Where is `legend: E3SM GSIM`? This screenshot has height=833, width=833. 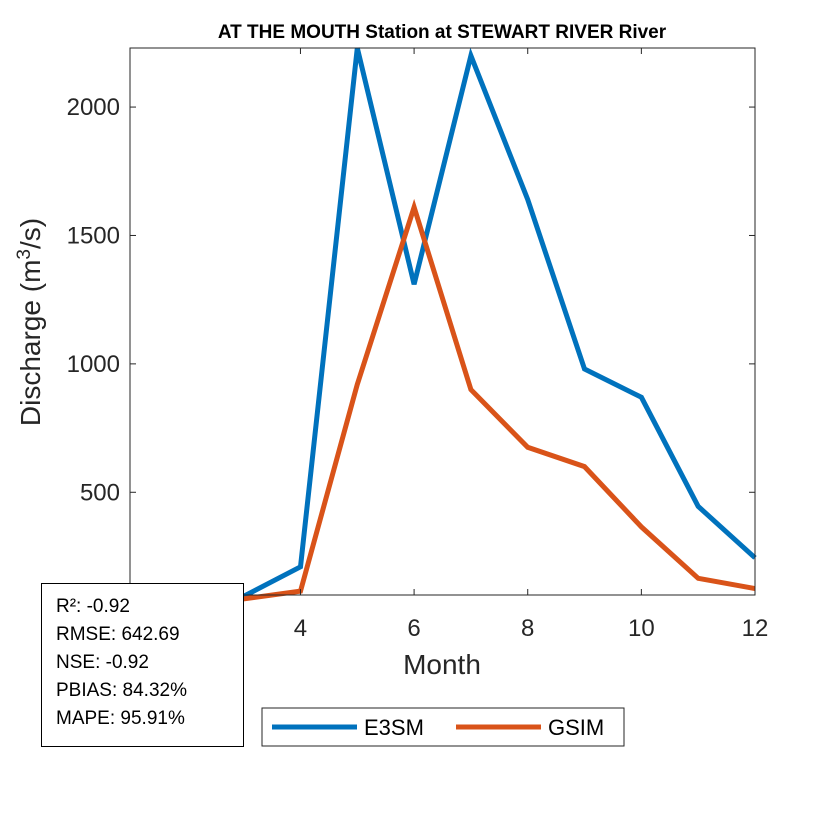
legend: E3SM GSIM is located at coordinates (443, 727).